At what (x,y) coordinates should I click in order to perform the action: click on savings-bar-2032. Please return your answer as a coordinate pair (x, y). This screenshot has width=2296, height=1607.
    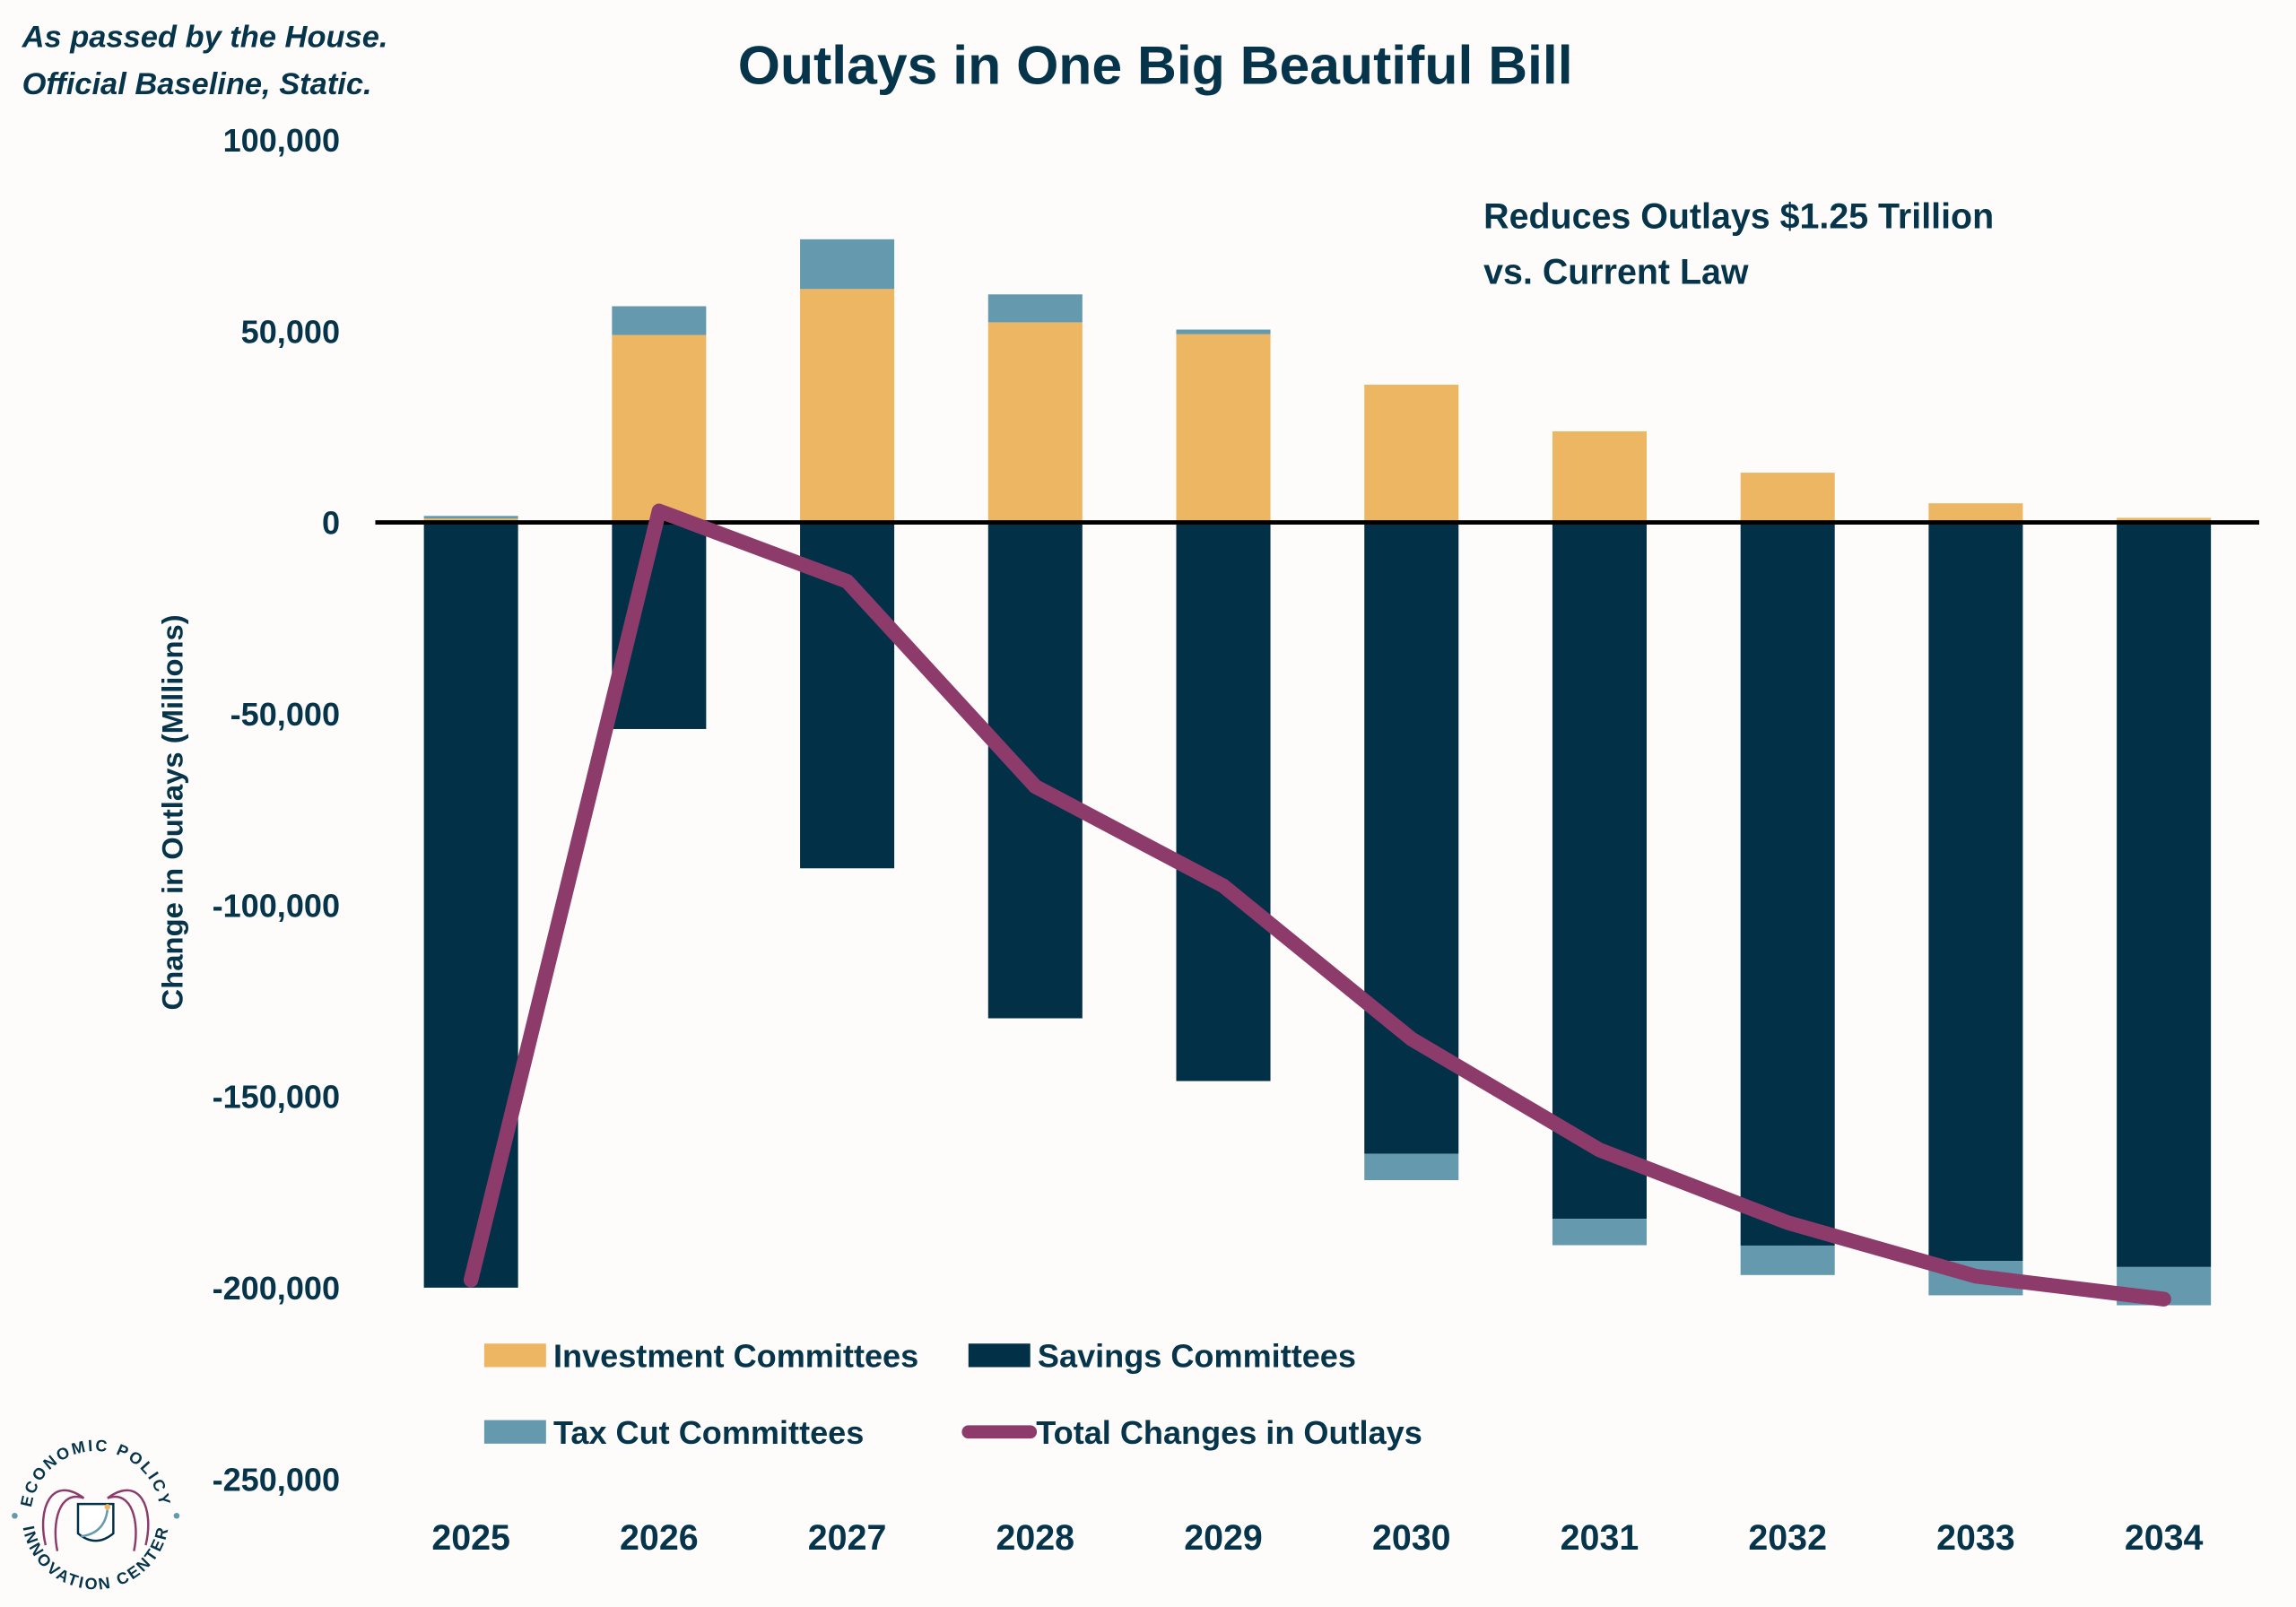
    Looking at the image, I should click on (1787, 884).